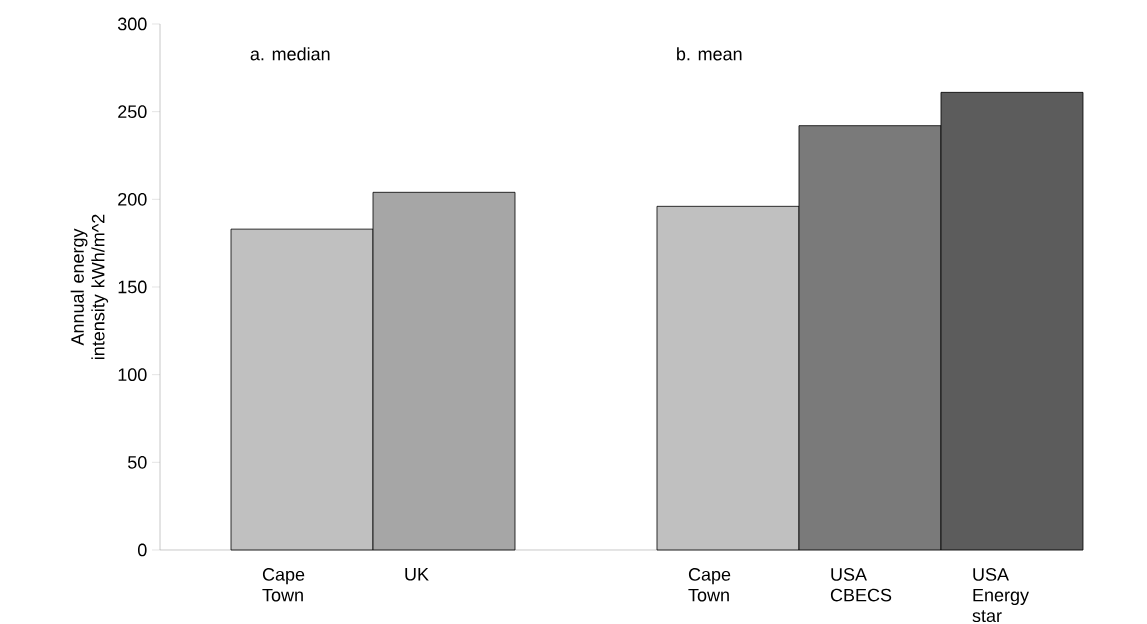 The height and width of the screenshot is (624, 1147). I want to click on x-tick-label: UK, so click(417, 574).